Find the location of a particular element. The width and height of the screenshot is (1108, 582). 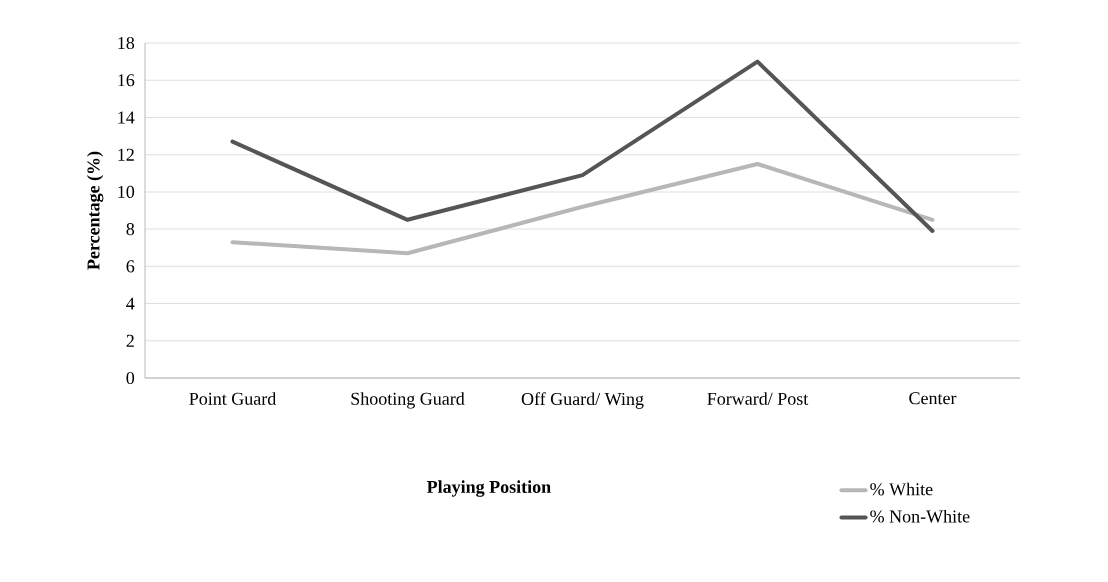

y-axis-title: Percentage (%) is located at coordinates (95, 210).